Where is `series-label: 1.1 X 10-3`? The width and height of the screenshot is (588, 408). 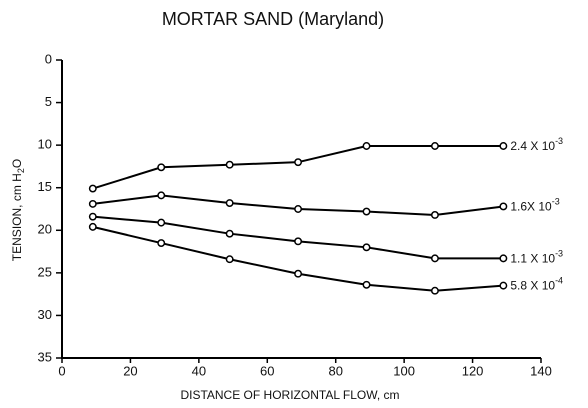 series-label: 1.1 X 10-3 is located at coordinates (536, 257).